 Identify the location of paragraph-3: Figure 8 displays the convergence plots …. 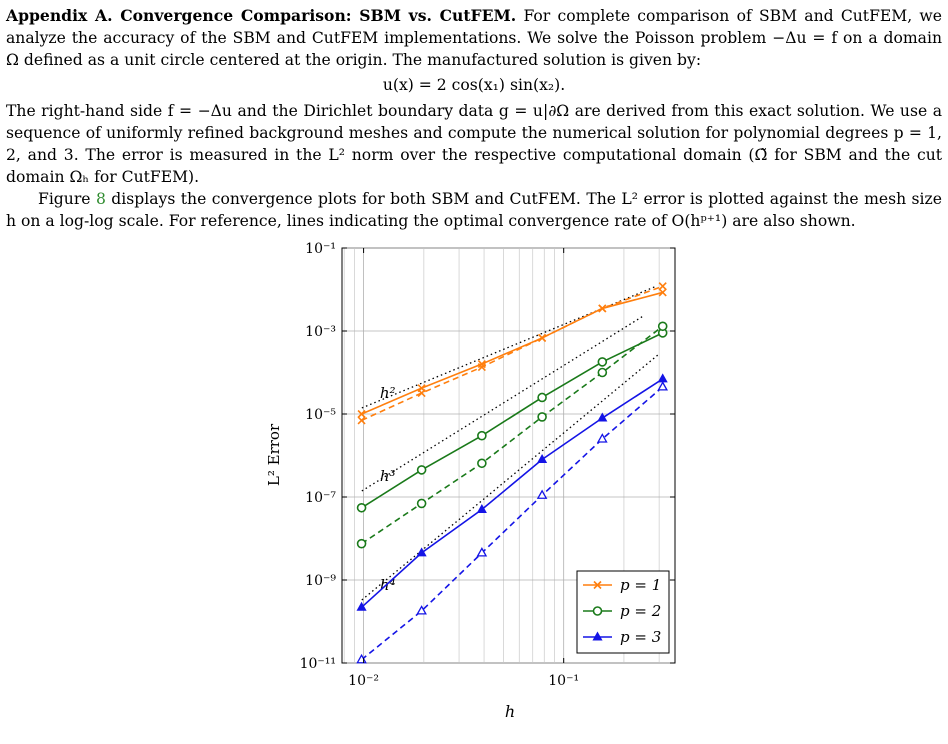
(474, 210).